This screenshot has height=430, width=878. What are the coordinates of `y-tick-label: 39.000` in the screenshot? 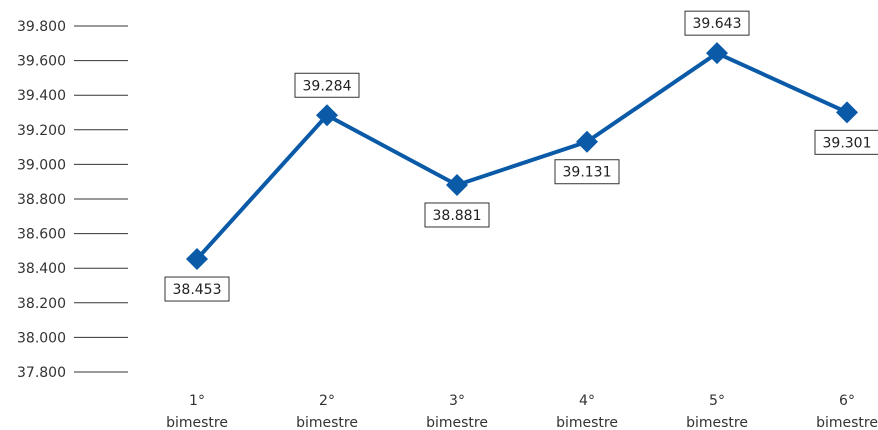 It's located at (41, 165).